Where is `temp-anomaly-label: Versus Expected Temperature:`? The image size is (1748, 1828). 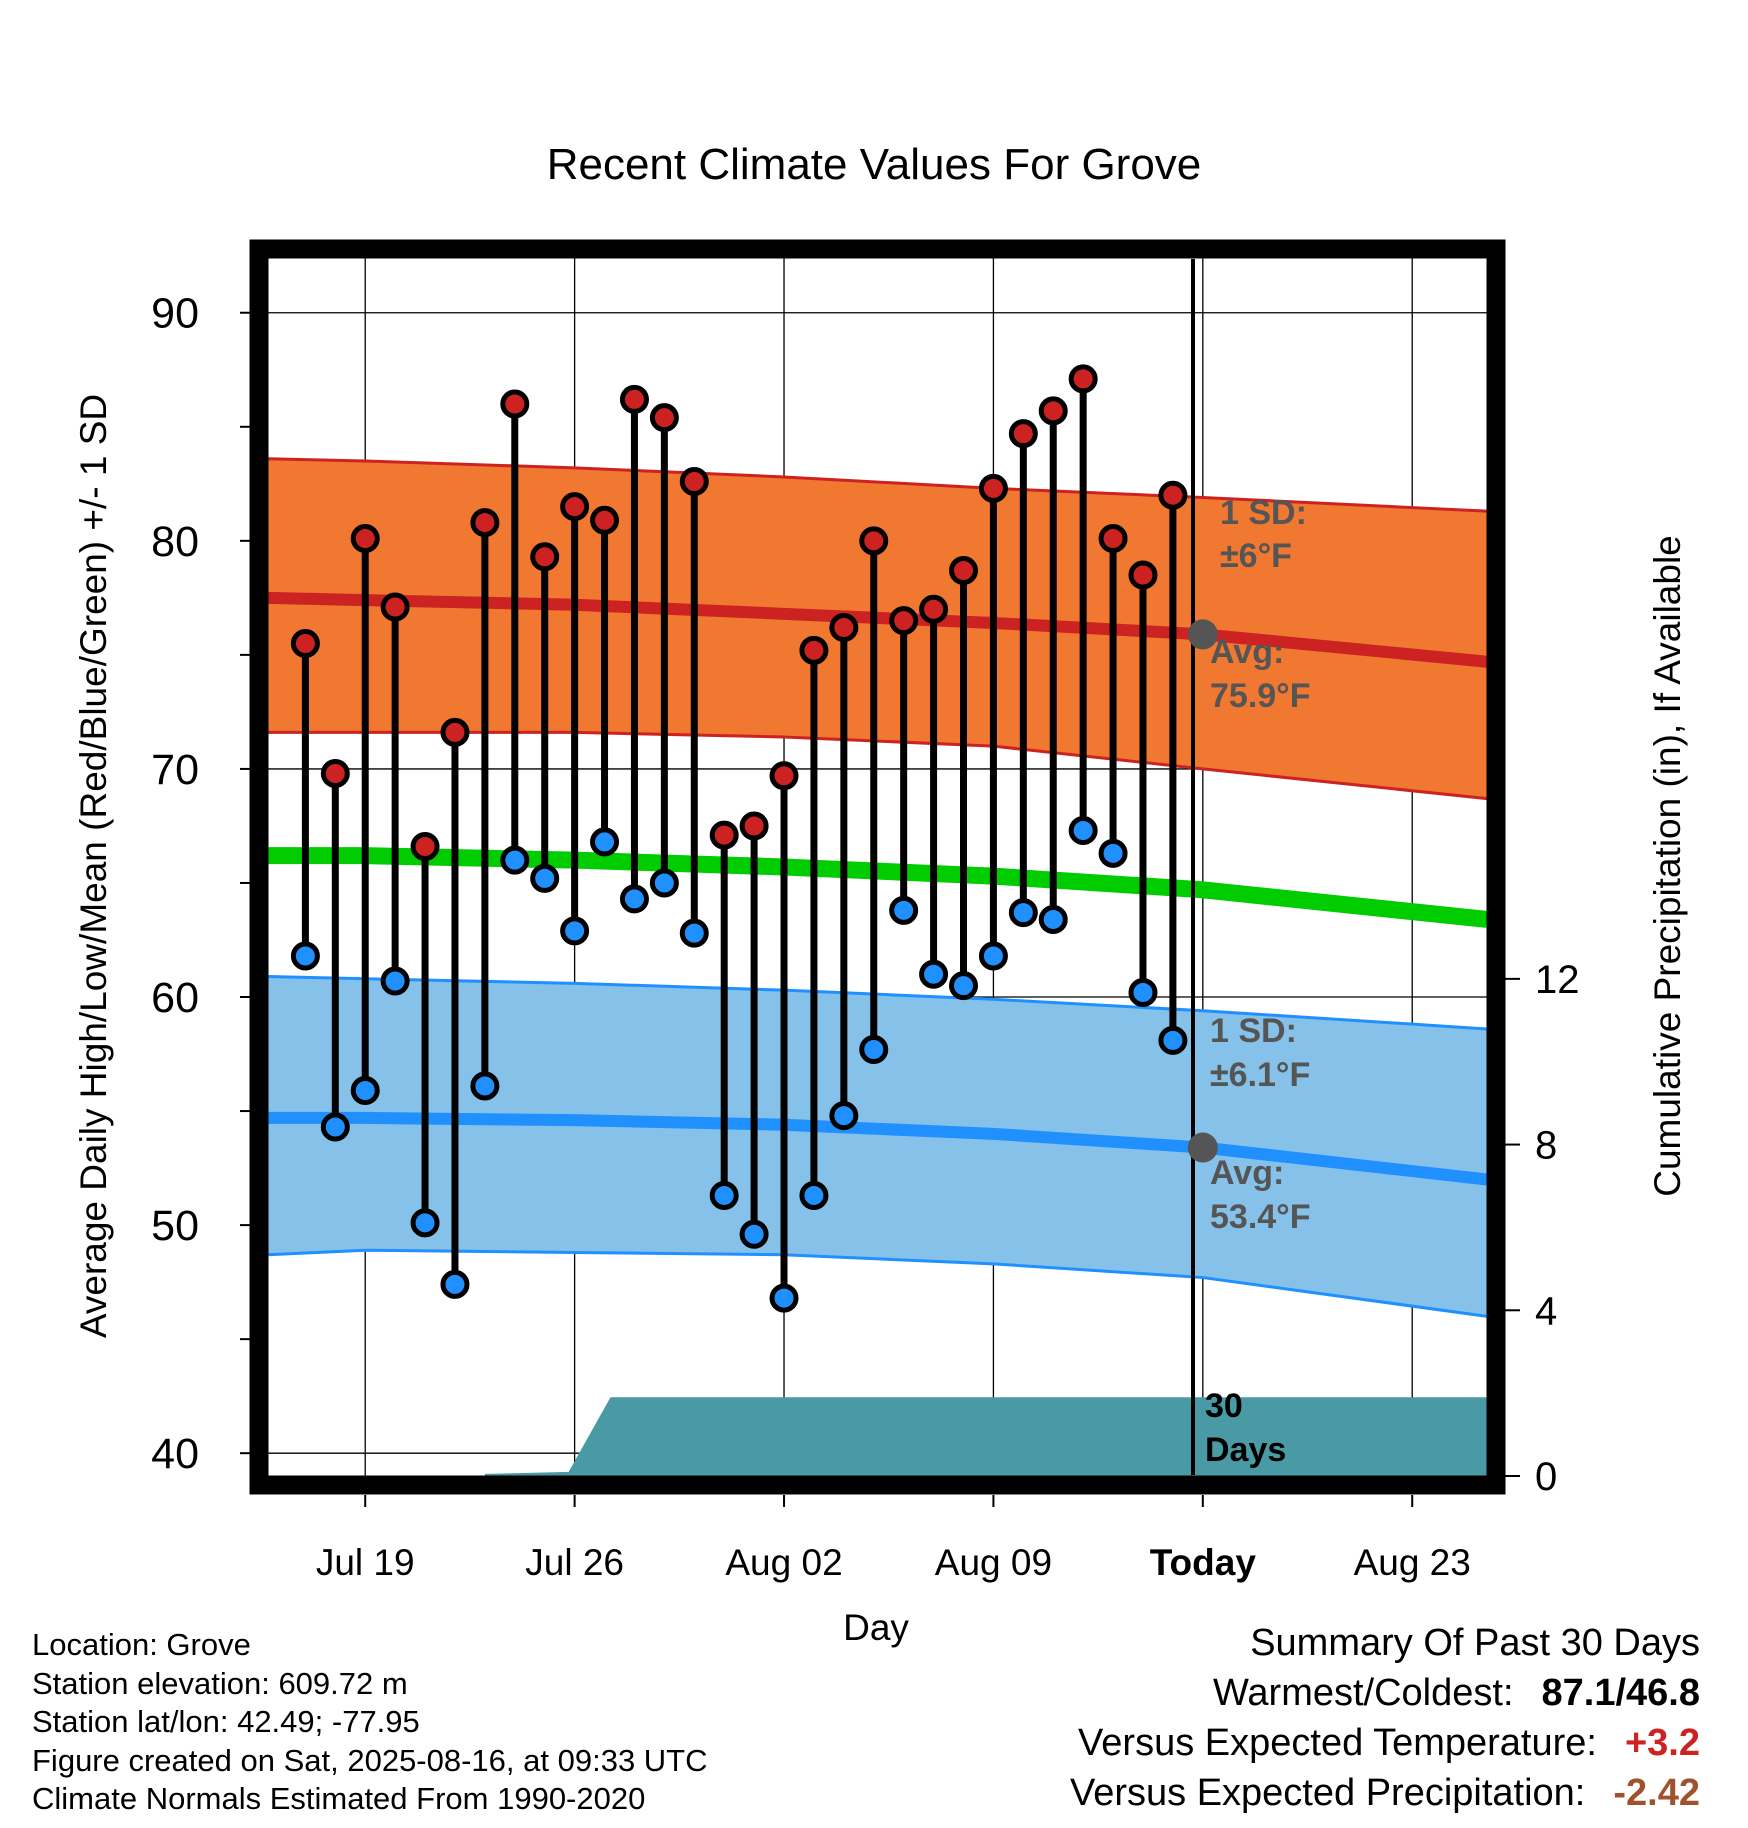 temp-anomaly-label: Versus Expected Temperature: is located at coordinates (1337, 1743).